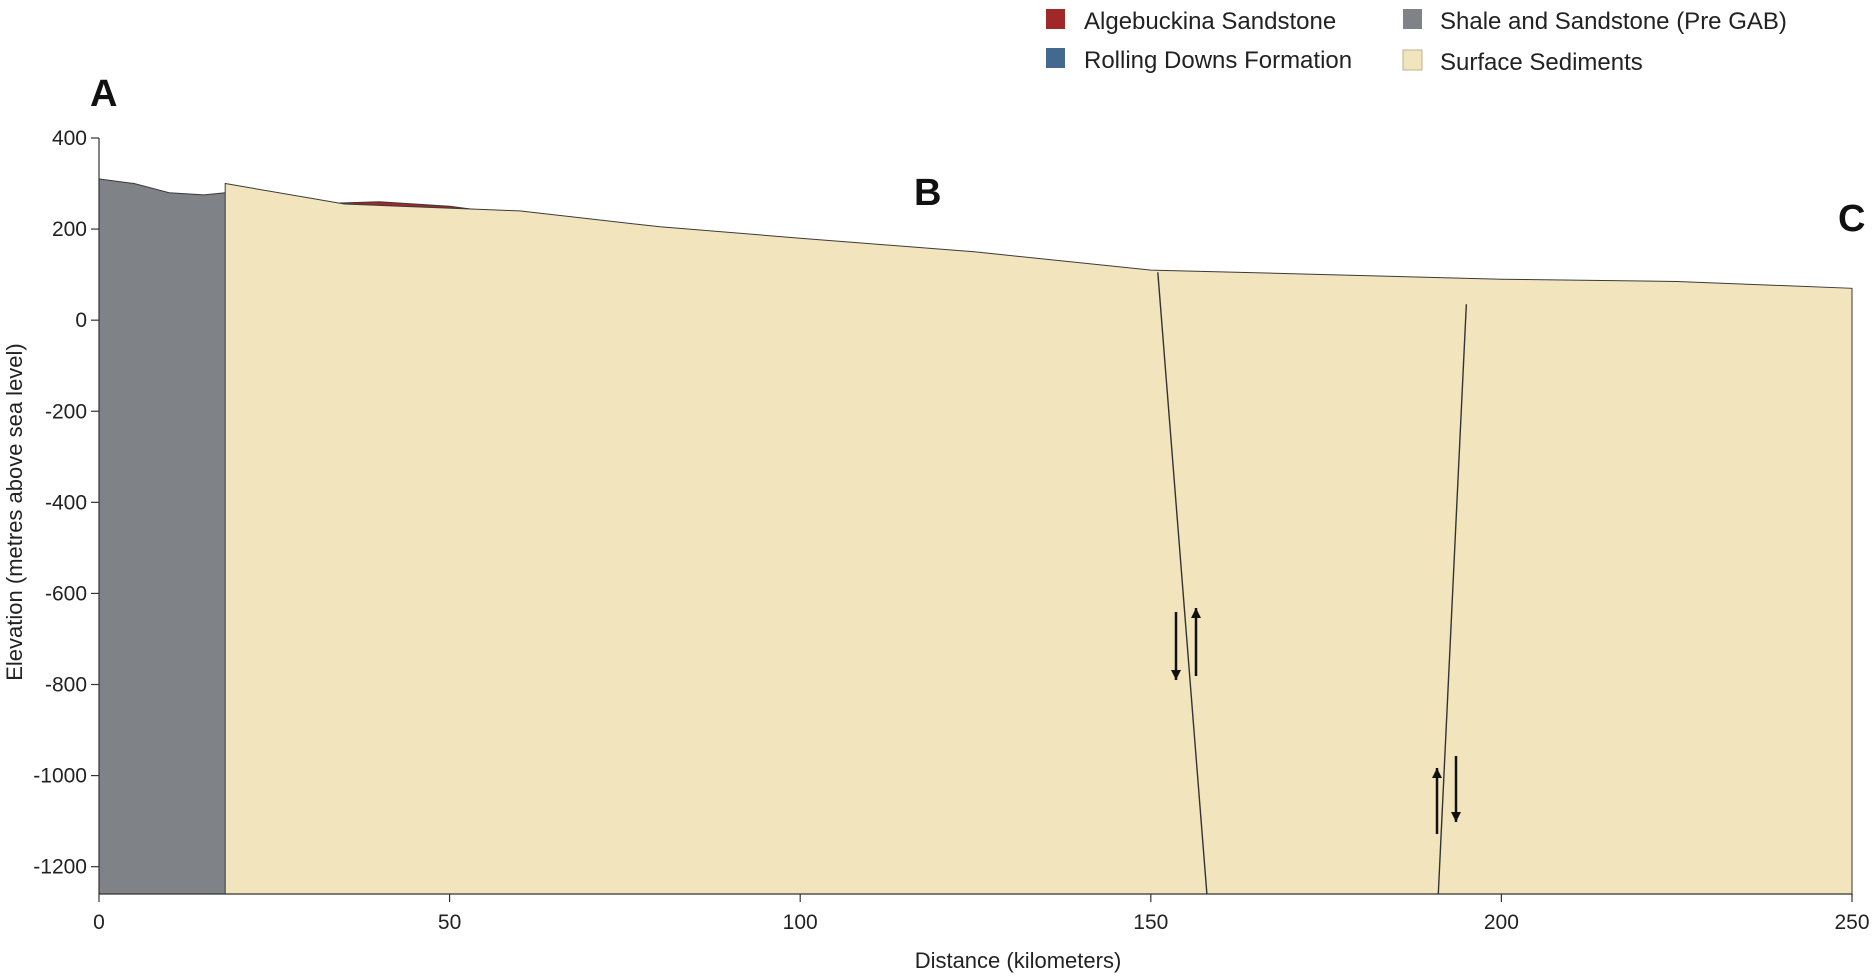 This screenshot has height=977, width=1876. What do you see at coordinates (66, 593) in the screenshot?
I see `y-tick-label: -600` at bounding box center [66, 593].